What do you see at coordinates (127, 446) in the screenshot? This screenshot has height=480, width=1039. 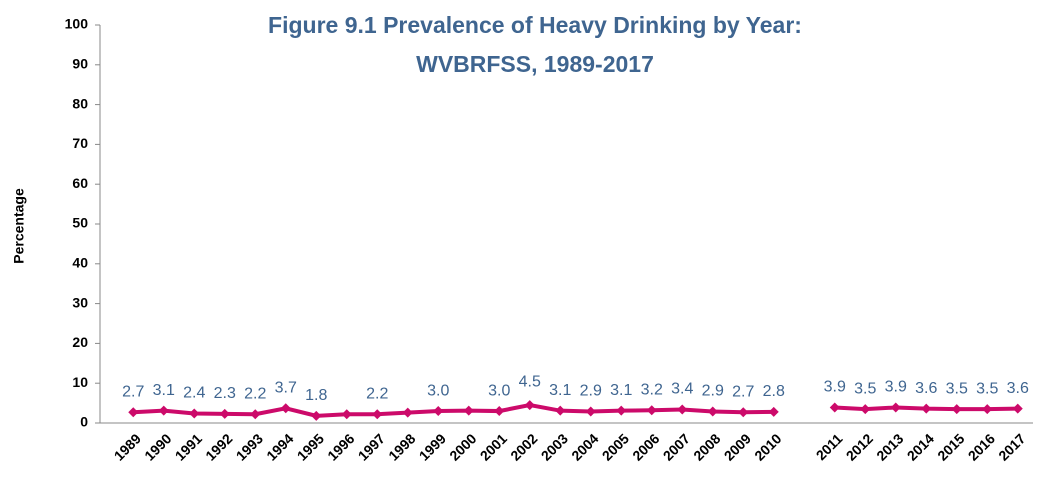 I see `x-tick-label: 1989` at bounding box center [127, 446].